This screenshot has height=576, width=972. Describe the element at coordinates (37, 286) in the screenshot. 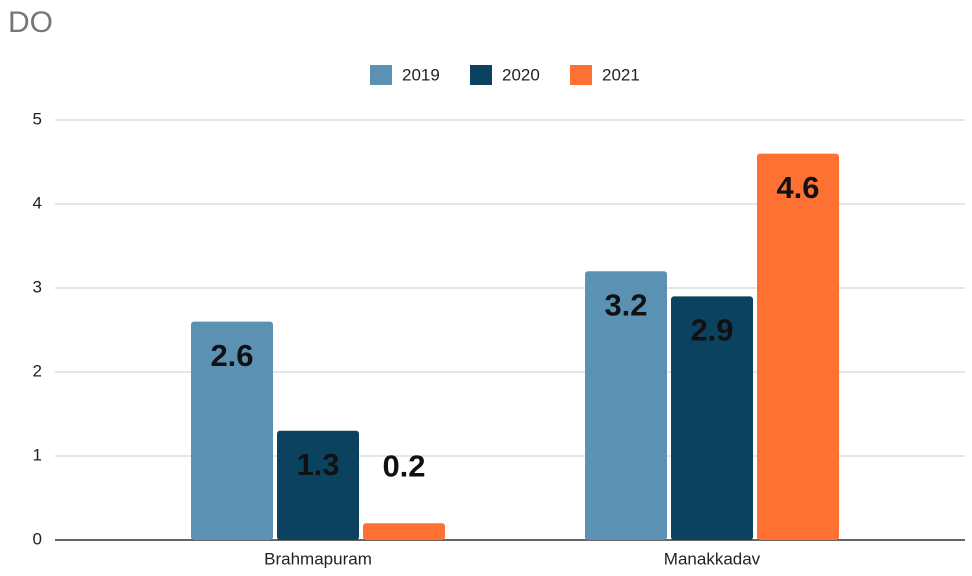

I see `y-tick-label: 3` at that location.